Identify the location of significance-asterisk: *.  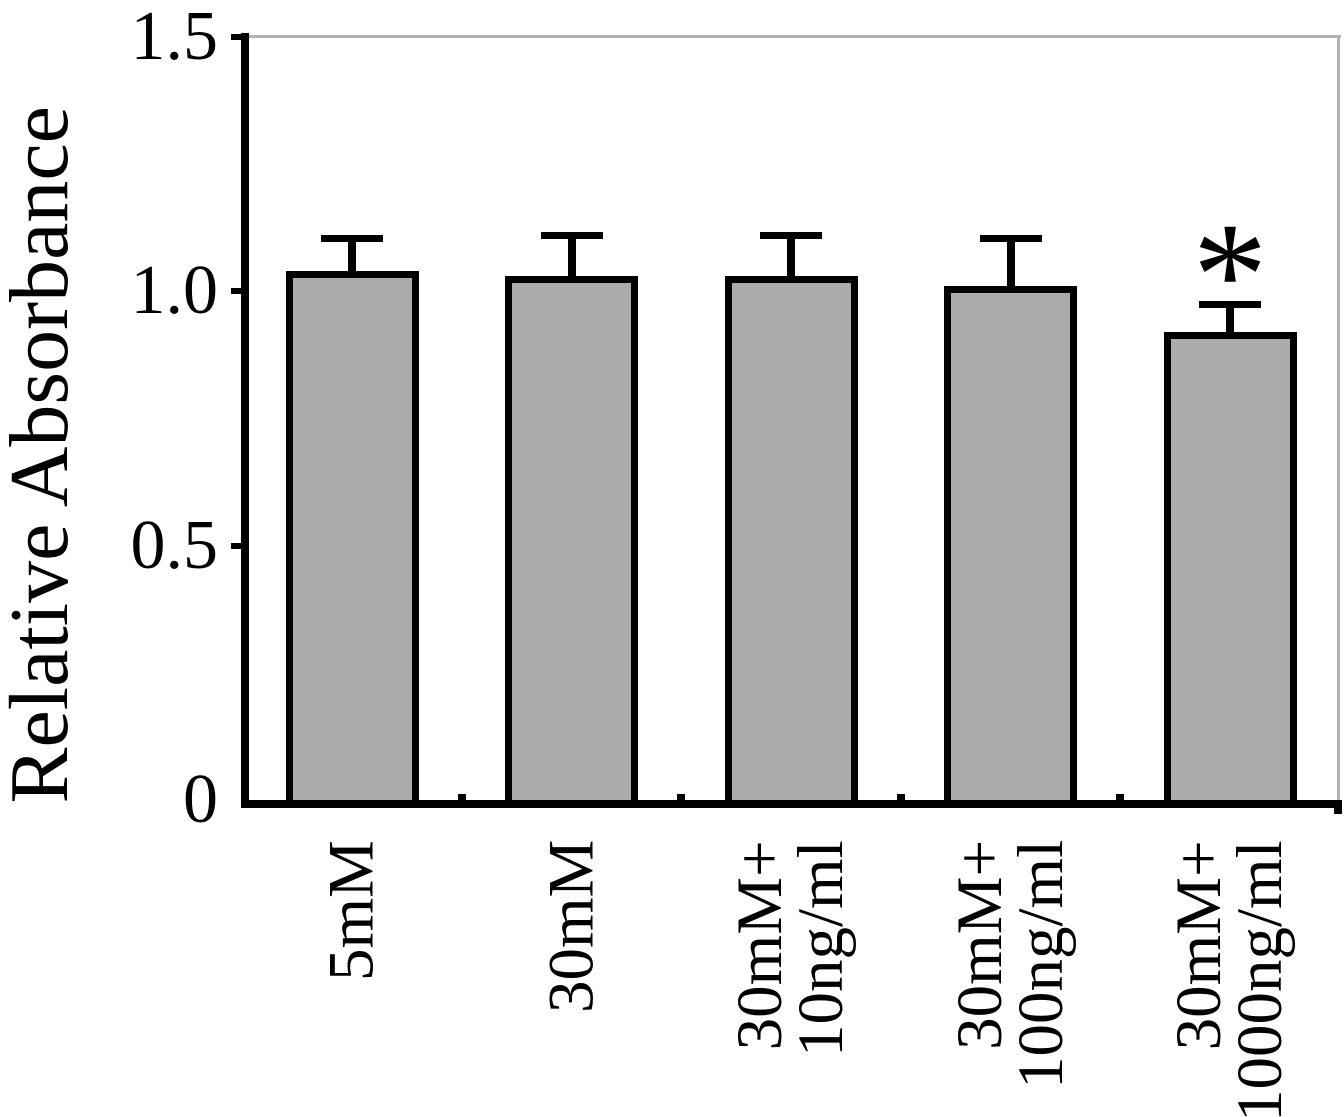
(1230, 275).